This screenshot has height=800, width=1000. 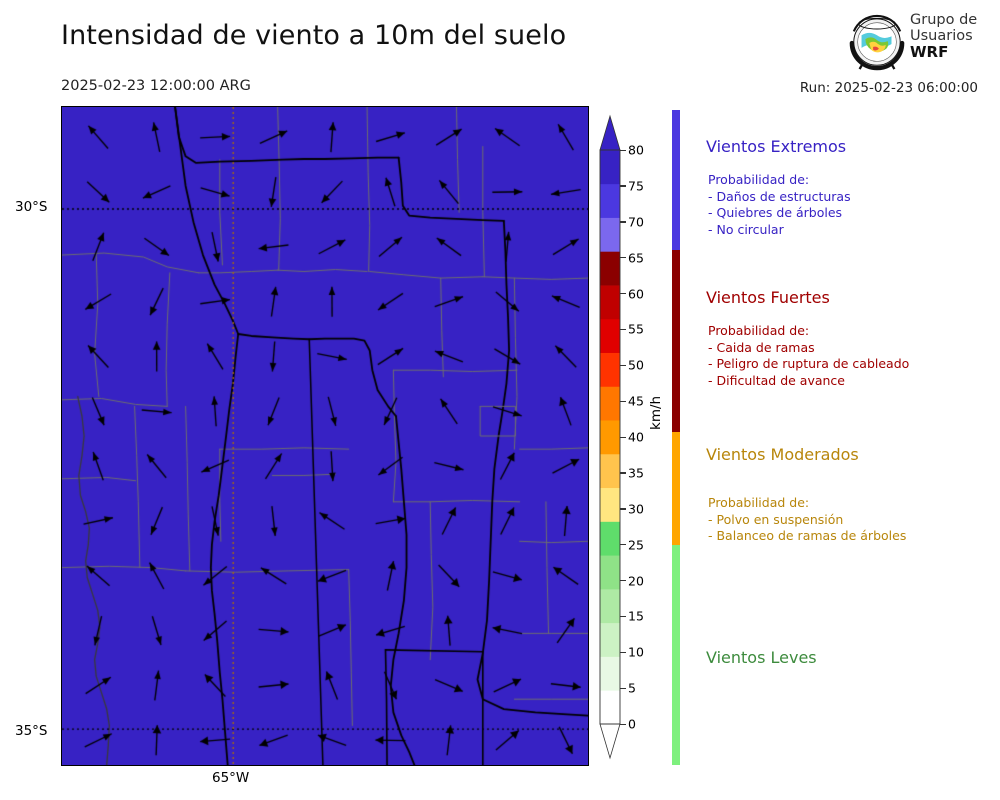 What do you see at coordinates (782, 454) in the screenshot?
I see `legend-category-title-2: Vientos Moderados` at bounding box center [782, 454].